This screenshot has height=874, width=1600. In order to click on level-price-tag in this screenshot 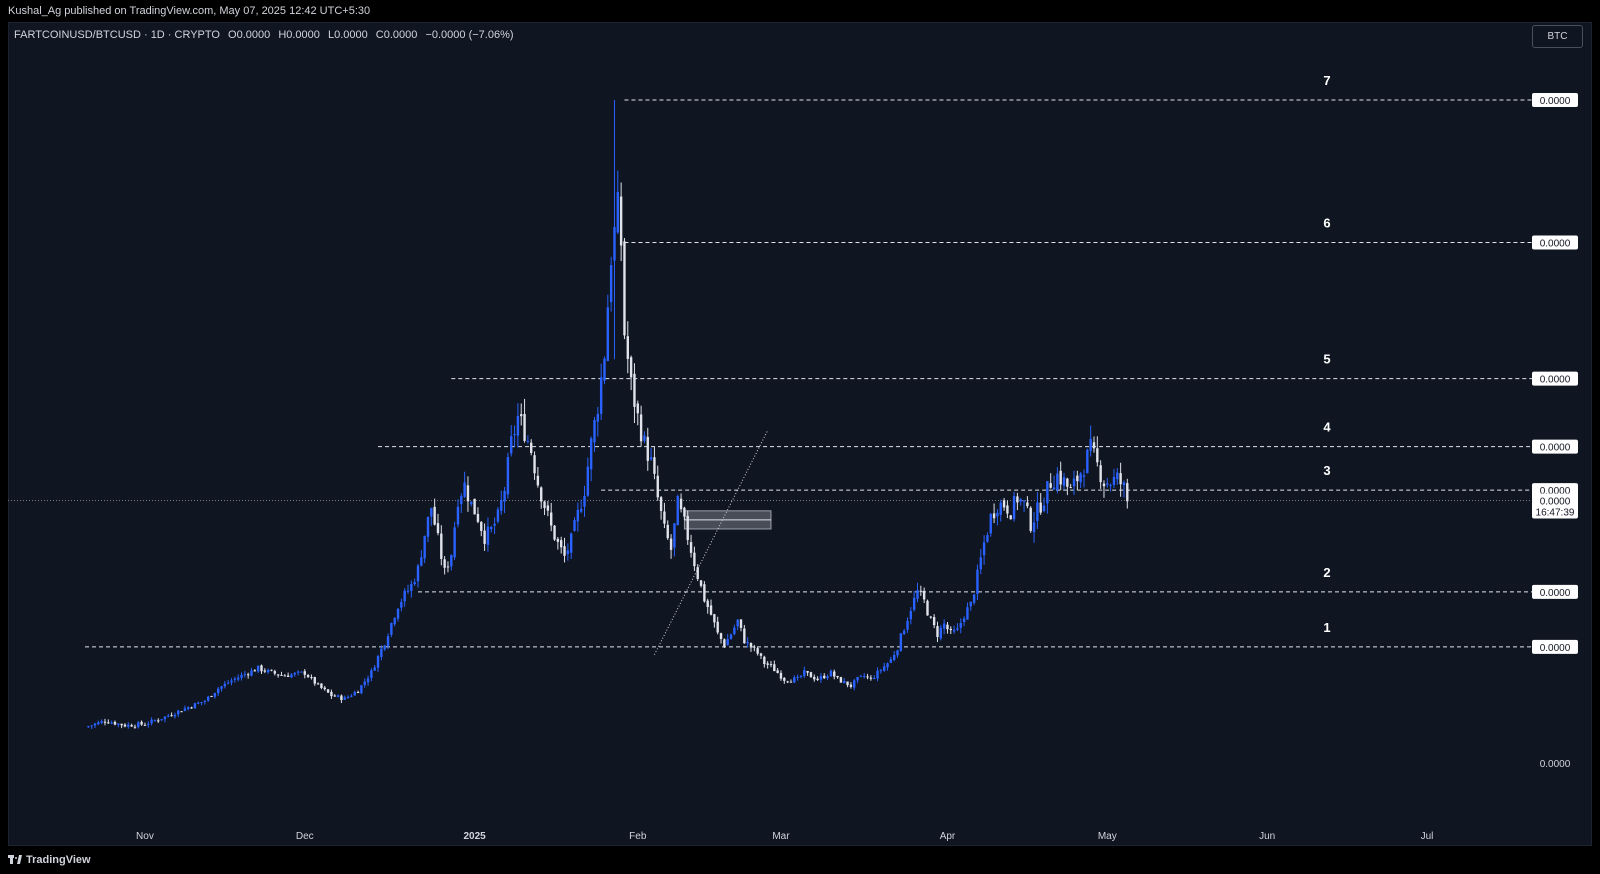, I will do `click(1555, 378)`.